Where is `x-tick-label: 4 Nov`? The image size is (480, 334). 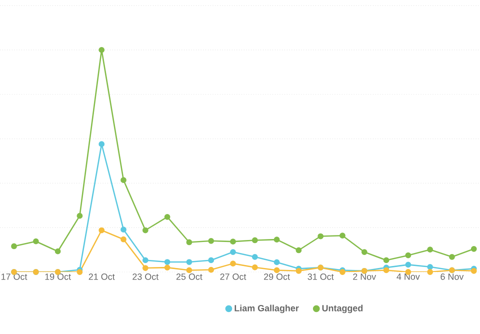
x-tick-label: 4 Nov is located at coordinates (408, 277).